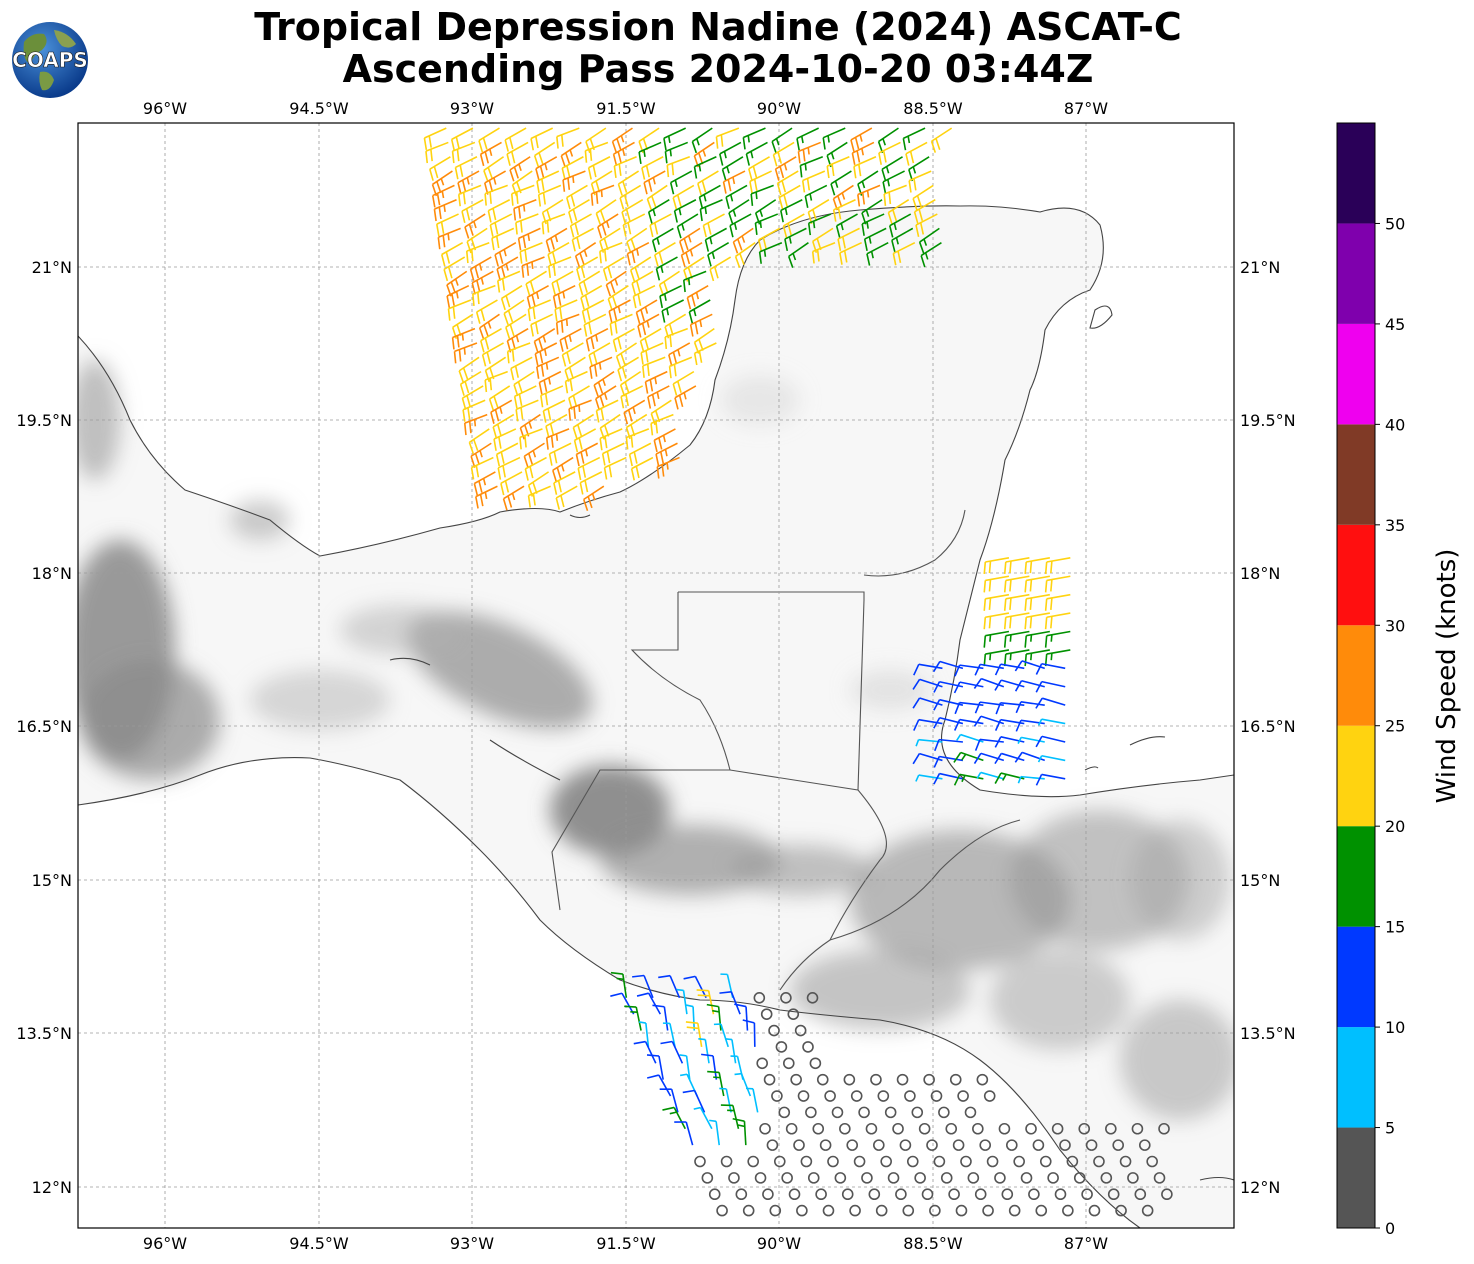  I want to click on colorbar-tick-label: 0, so click(1390, 1228).